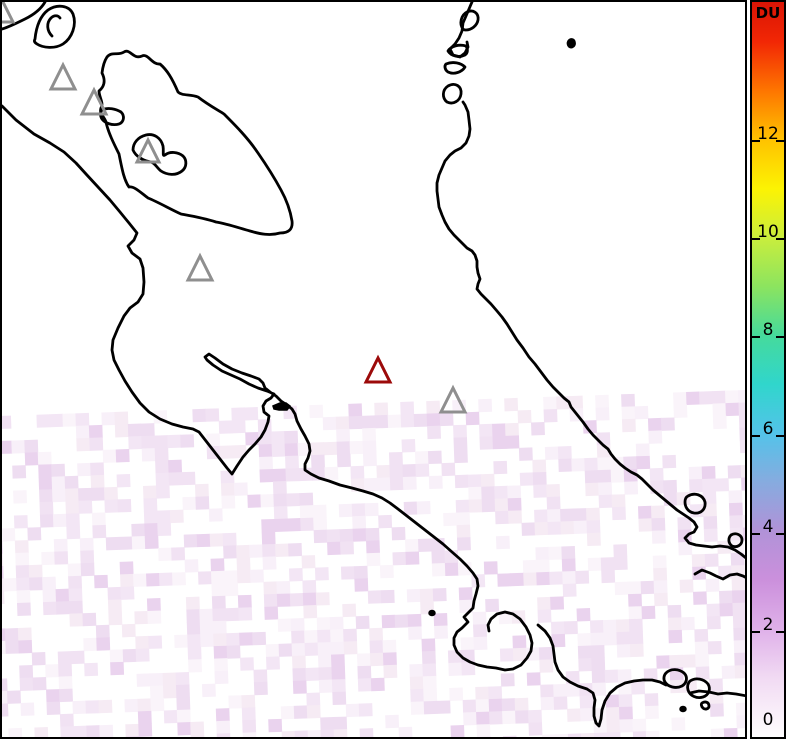 This screenshot has width=786, height=739. I want to click on colorbar-tick-label: 4, so click(768, 527).